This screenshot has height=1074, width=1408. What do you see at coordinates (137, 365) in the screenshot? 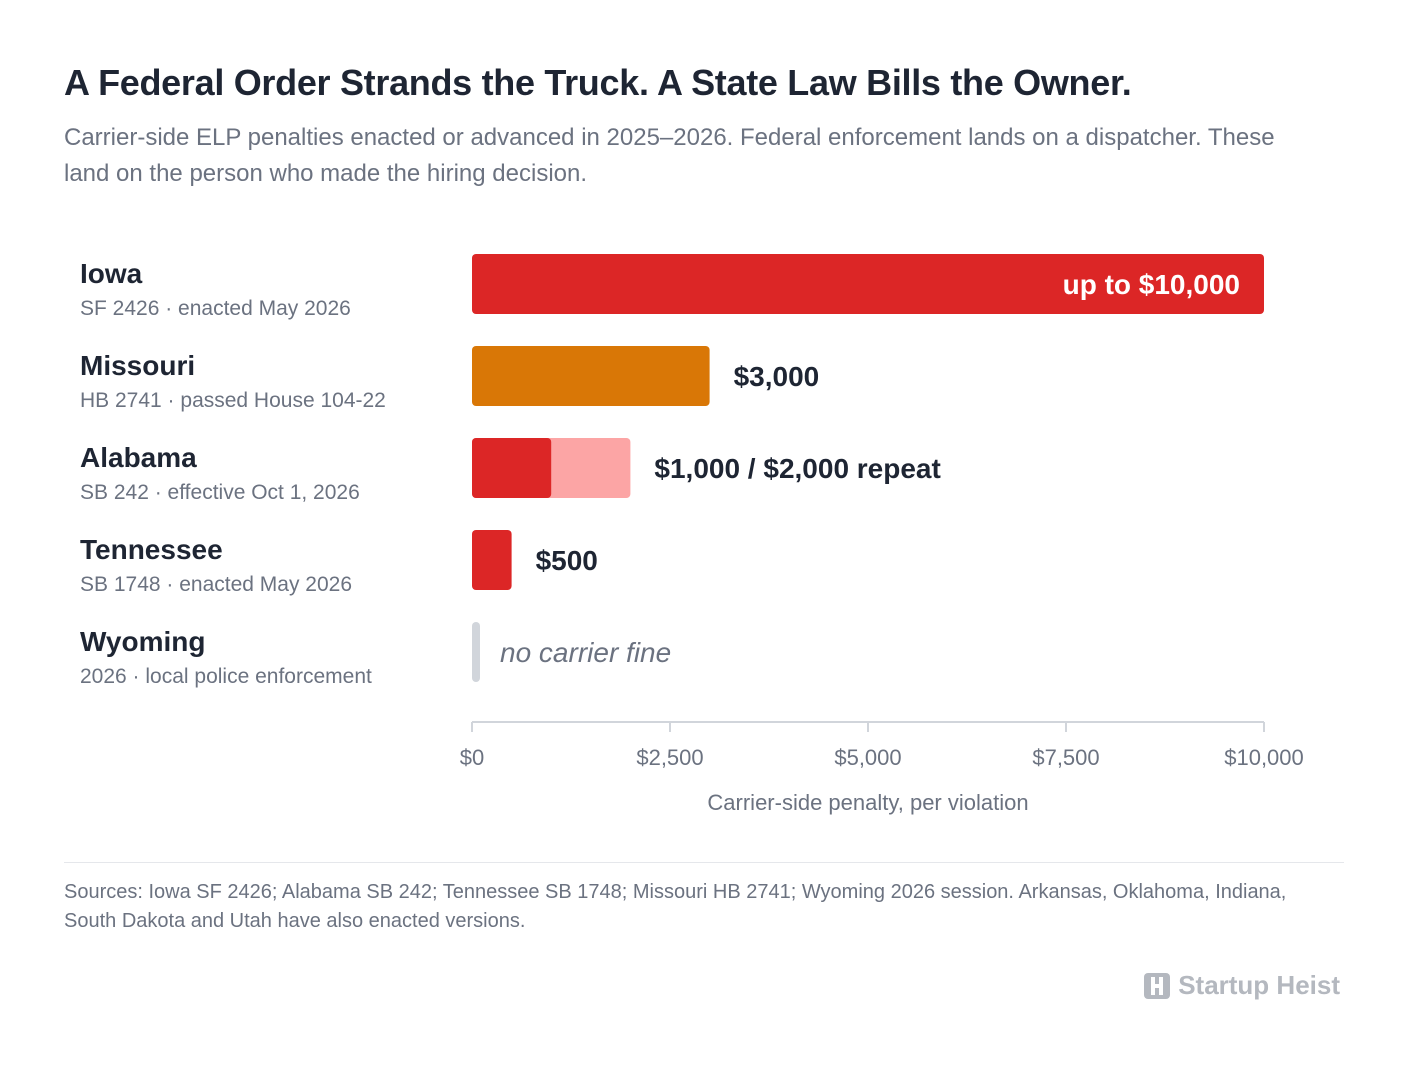
I see `state-label-missouri: Missouri` at bounding box center [137, 365].